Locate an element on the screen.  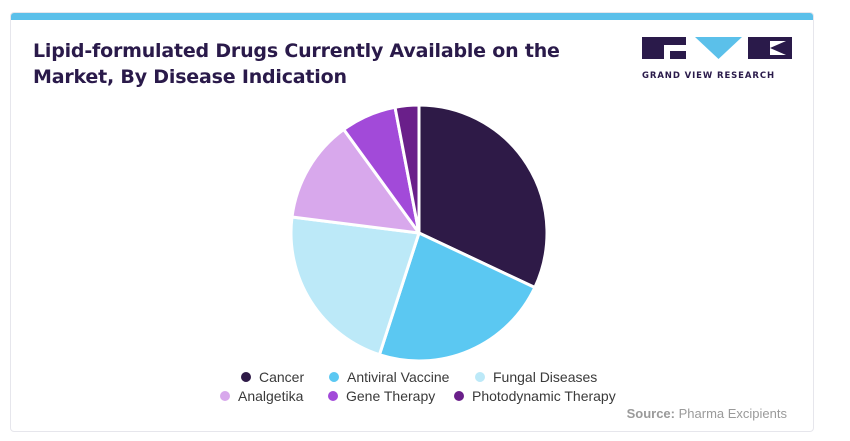
pie-slice-antiviral-vaccine is located at coordinates (457, 297).